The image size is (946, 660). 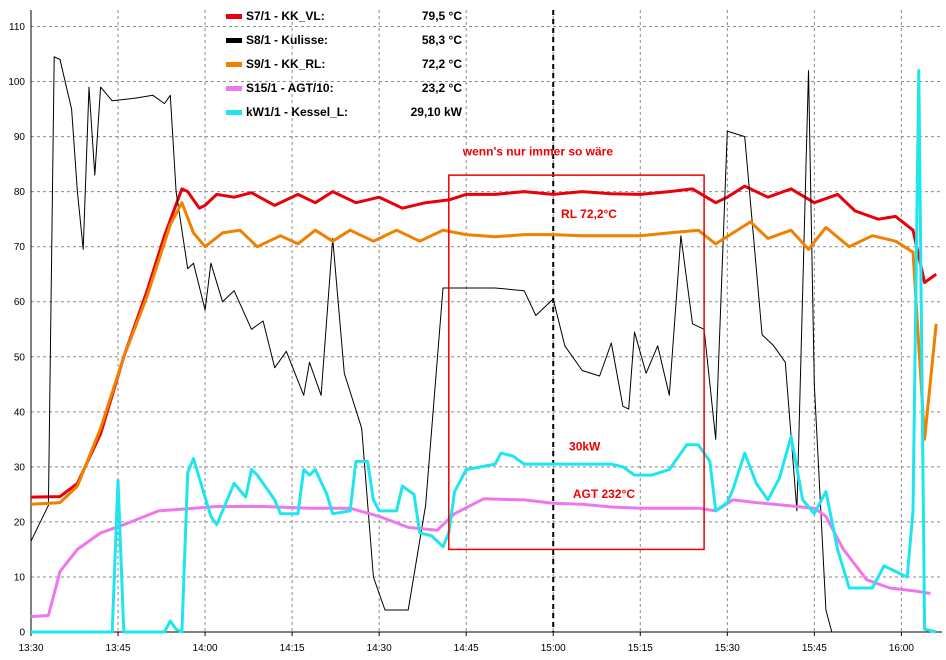 I want to click on y-tick-label: 100, so click(x=16, y=82).